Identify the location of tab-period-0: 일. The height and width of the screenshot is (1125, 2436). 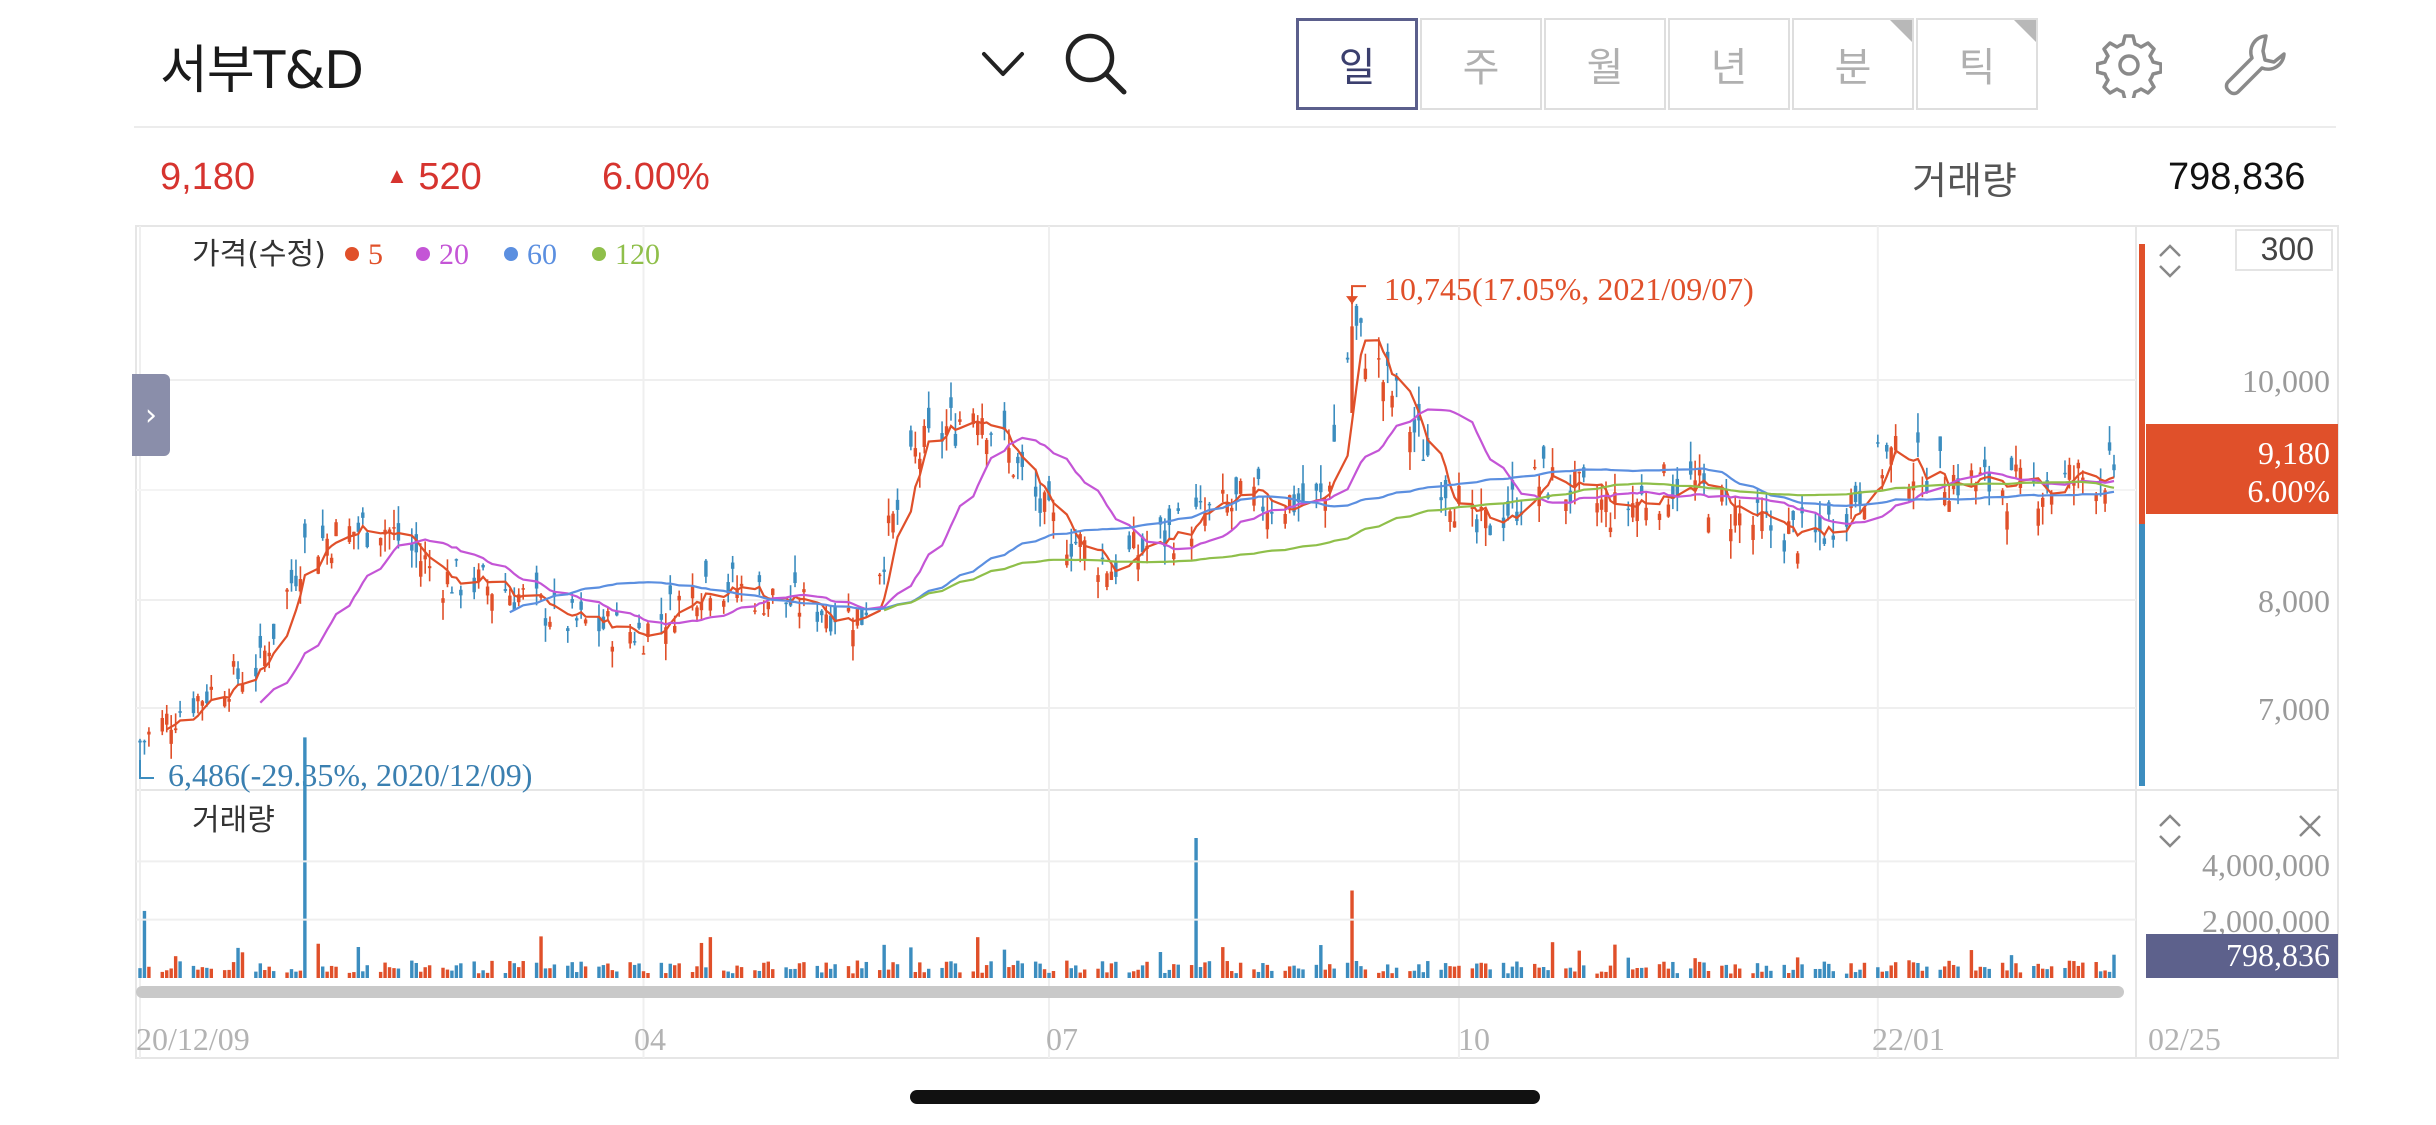
(1357, 64).